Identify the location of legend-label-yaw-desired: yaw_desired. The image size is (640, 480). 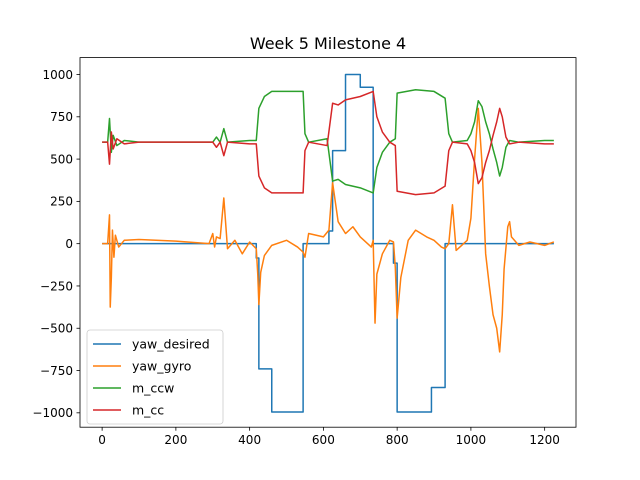
(171, 344).